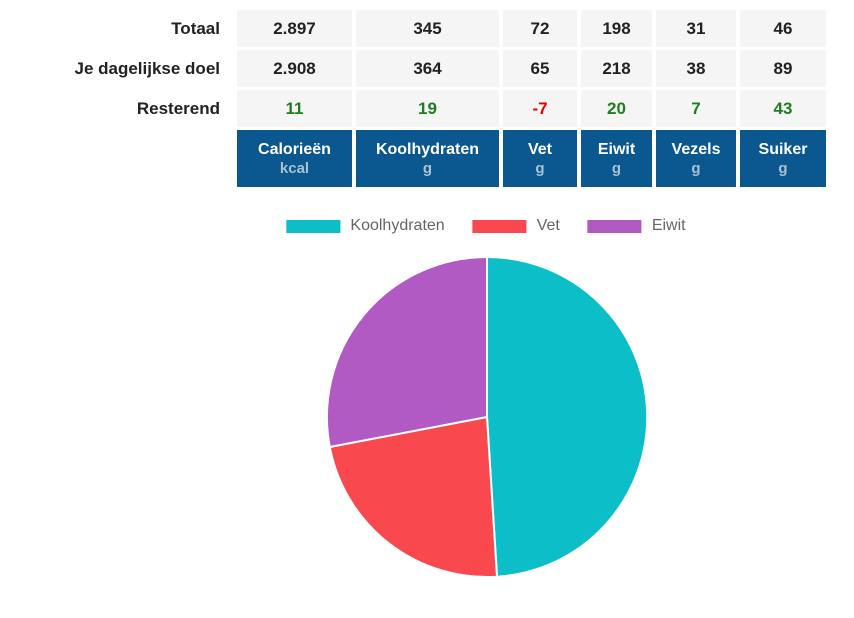 The width and height of the screenshot is (854, 618). I want to click on pie-legend: Koolhydraten Vet Eiwit, so click(486, 226).